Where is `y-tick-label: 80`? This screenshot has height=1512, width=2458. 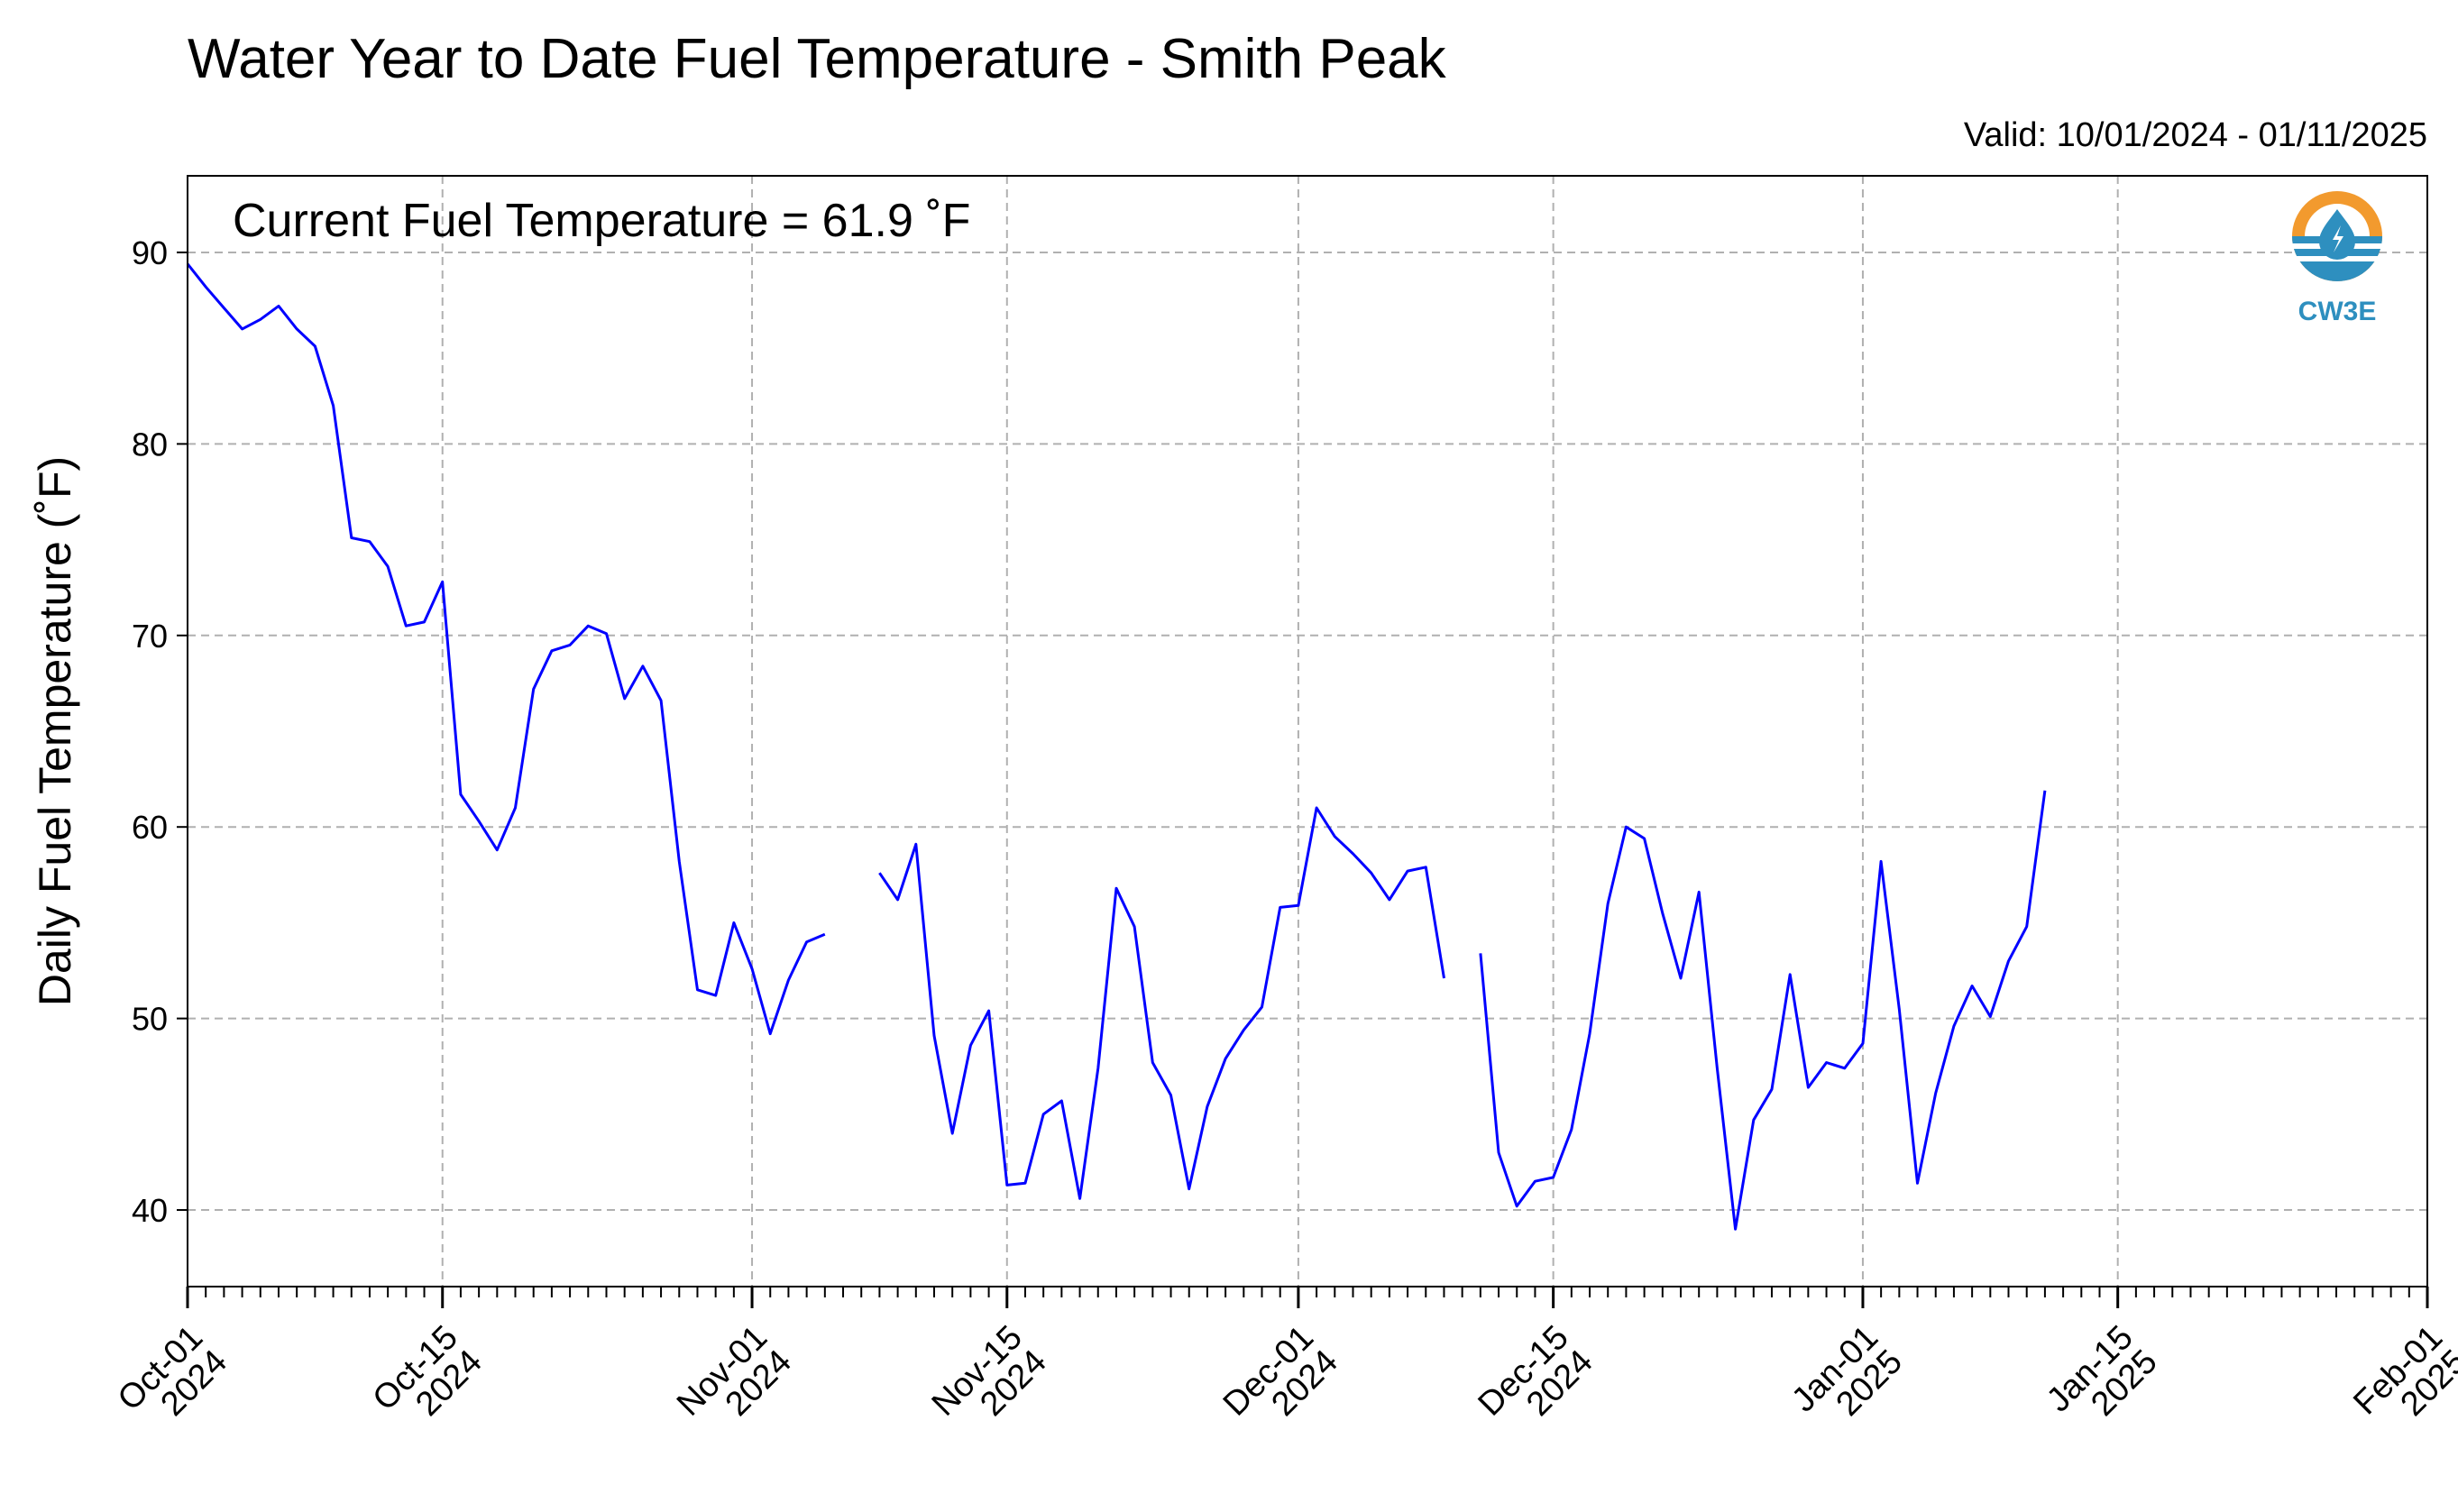 y-tick-label: 80 is located at coordinates (150, 444).